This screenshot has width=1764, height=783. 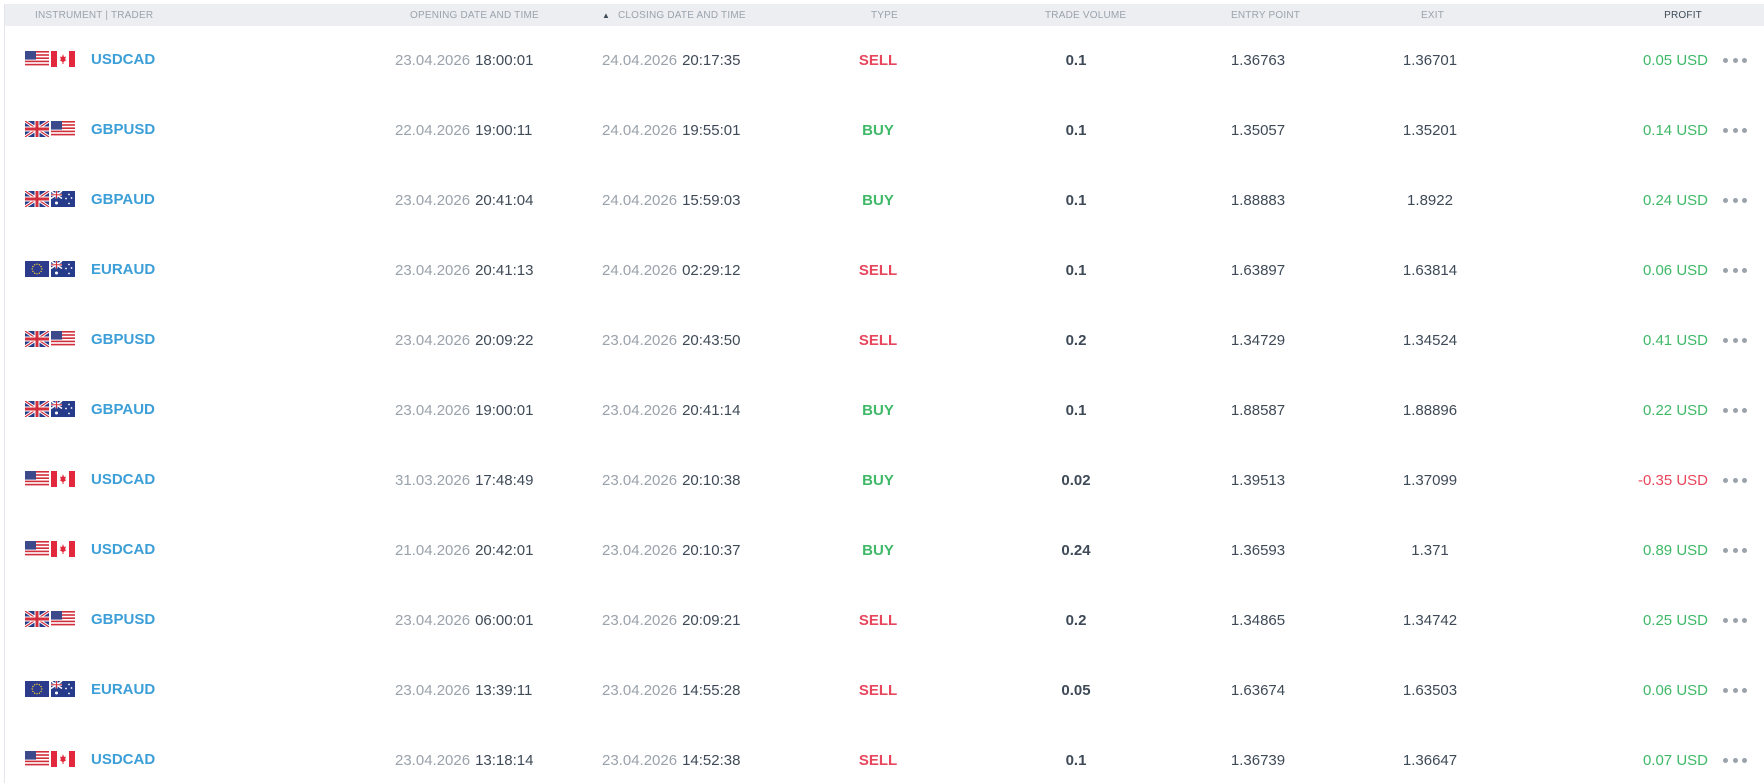 What do you see at coordinates (878, 130) in the screenshot?
I see `trade-type: BUY` at bounding box center [878, 130].